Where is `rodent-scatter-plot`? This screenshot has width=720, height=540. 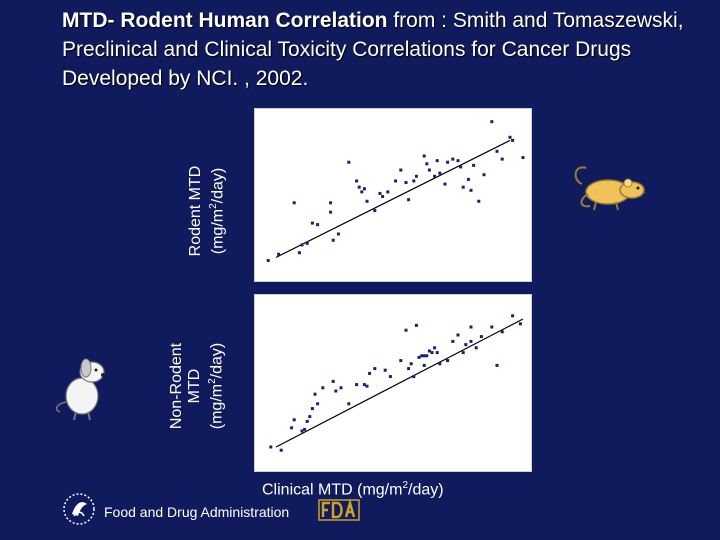 rodent-scatter-plot is located at coordinates (395, 191).